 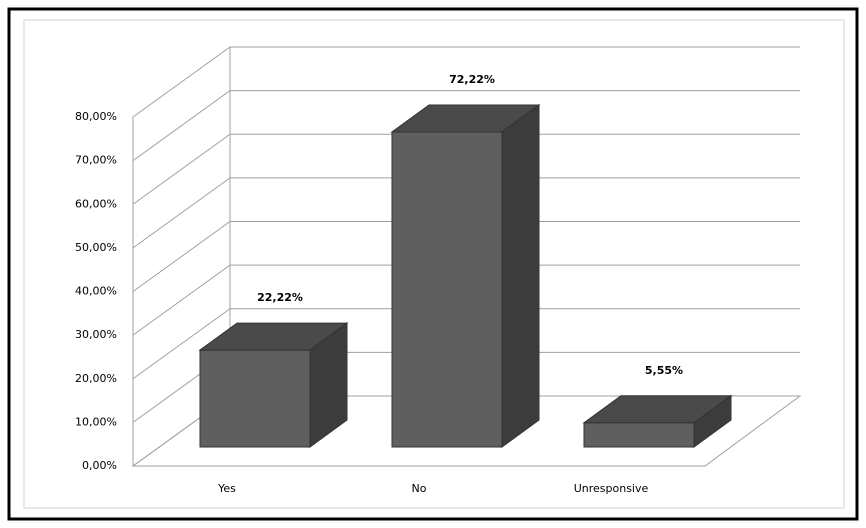 What do you see at coordinates (96, 334) in the screenshot?
I see `y-tick-label: 30,00%` at bounding box center [96, 334].